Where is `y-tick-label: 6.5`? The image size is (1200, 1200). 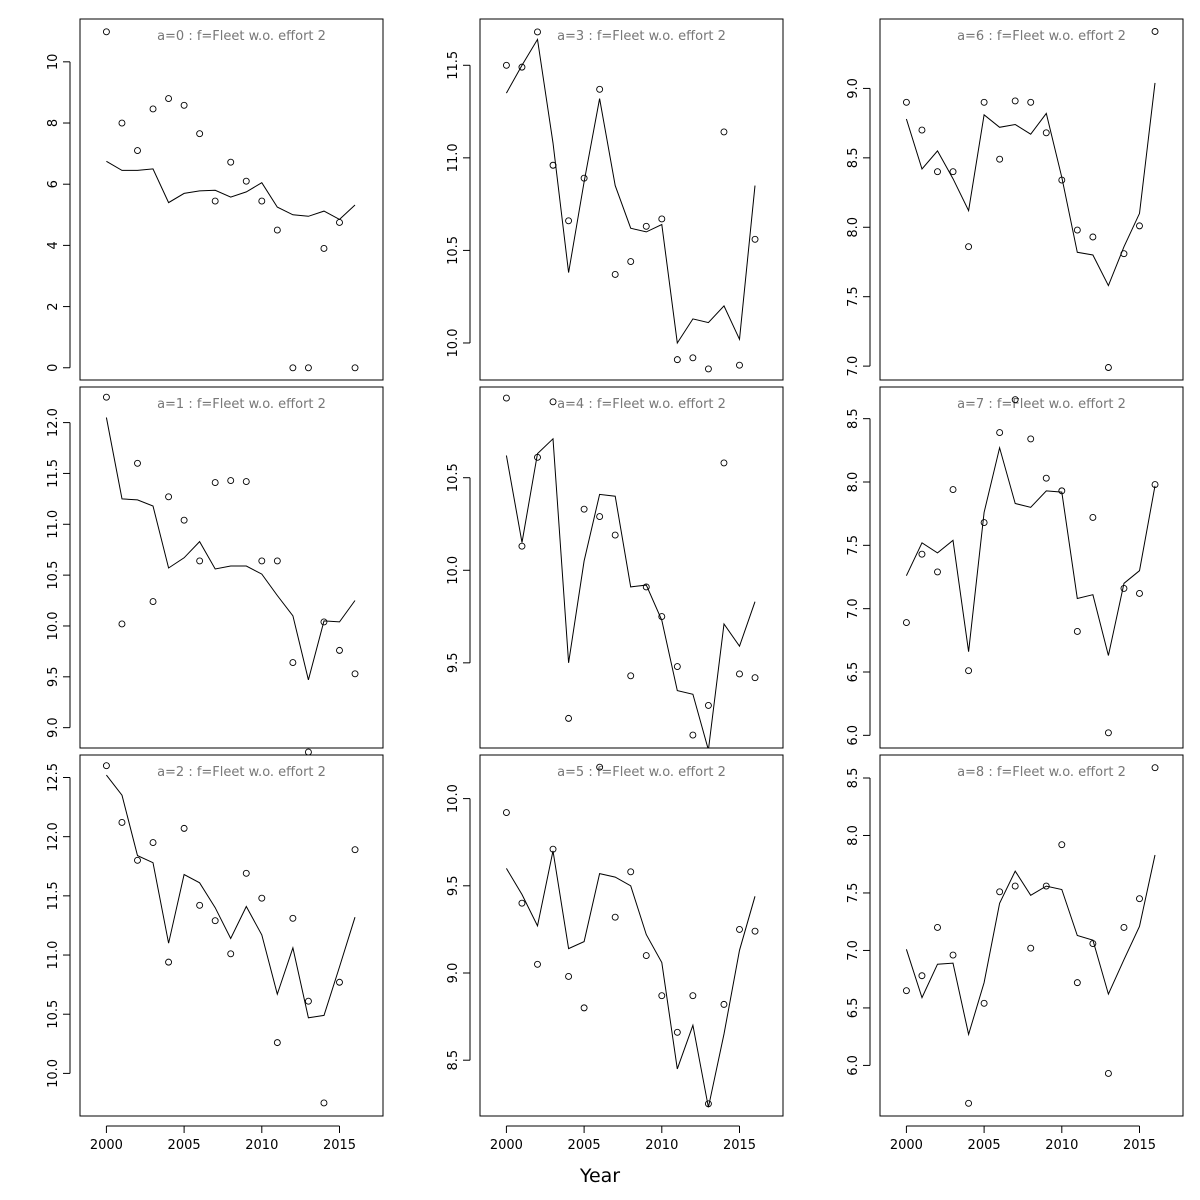
y-tick-label: 6.5 is located at coordinates (853, 672).